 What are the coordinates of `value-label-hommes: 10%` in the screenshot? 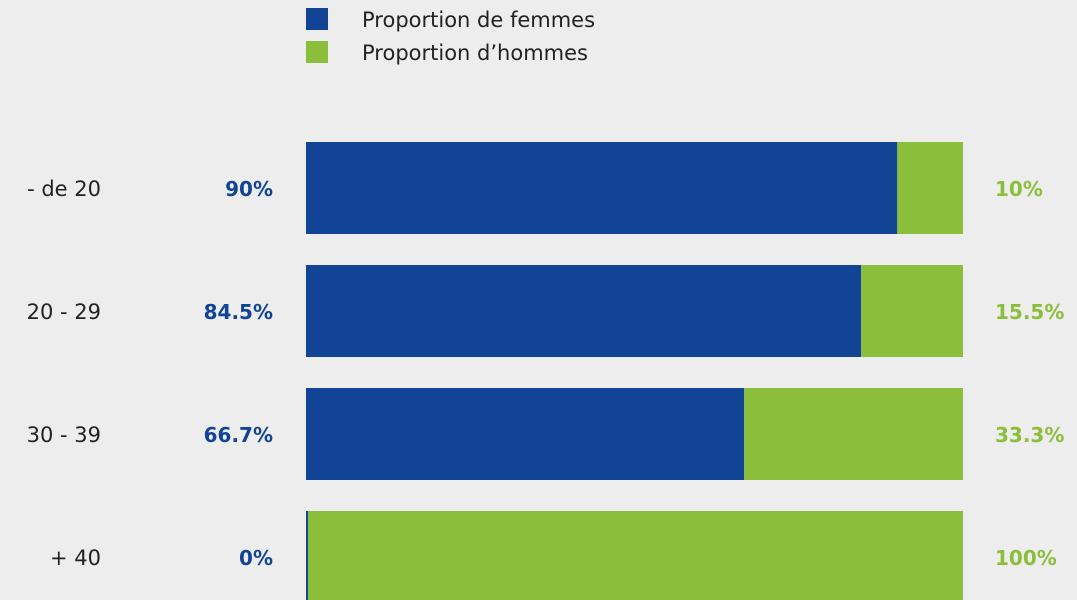 It's located at (1019, 189).